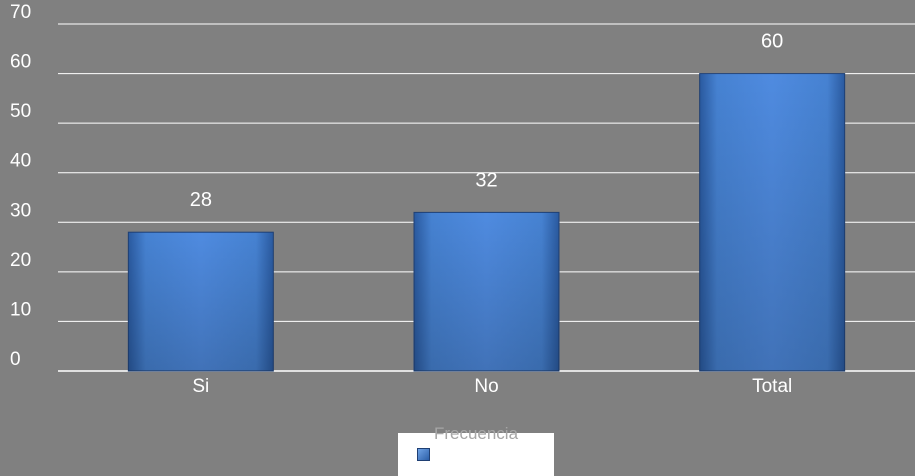 The width and height of the screenshot is (915, 476). I want to click on bar-si, so click(200, 301).